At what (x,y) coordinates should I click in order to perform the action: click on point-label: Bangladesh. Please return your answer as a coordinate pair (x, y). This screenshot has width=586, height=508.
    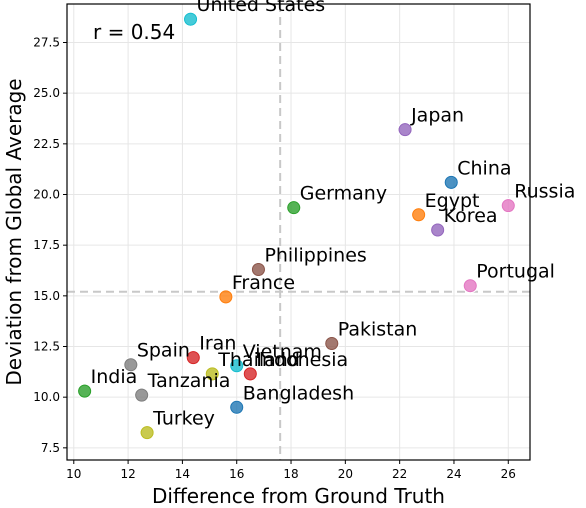
    Looking at the image, I should click on (298, 393).